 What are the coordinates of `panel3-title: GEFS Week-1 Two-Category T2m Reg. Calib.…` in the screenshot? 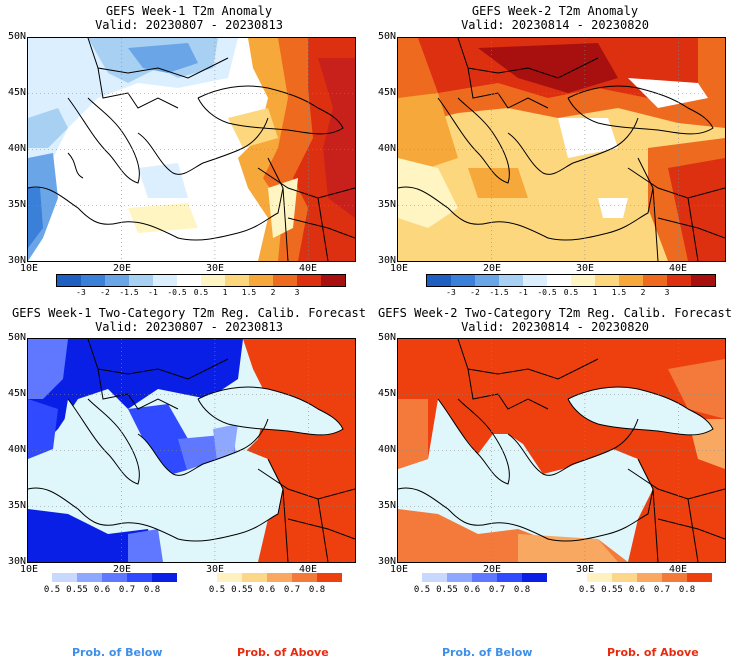 It's located at (188, 313).